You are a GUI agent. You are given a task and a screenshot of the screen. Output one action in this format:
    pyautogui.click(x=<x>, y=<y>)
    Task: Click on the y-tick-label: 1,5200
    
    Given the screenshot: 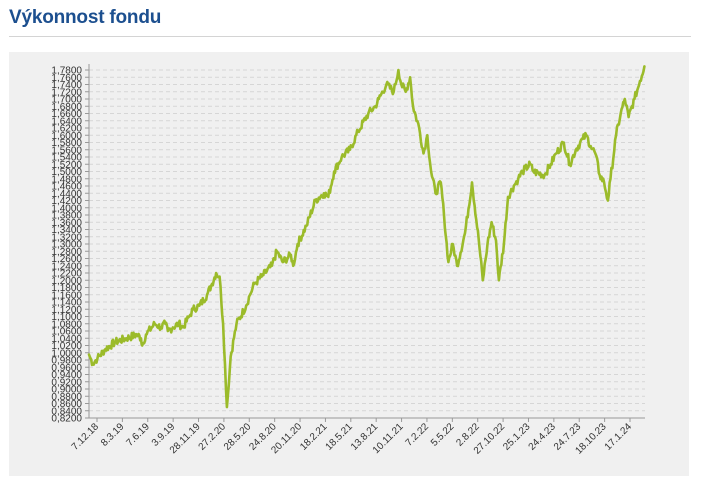 What is the action you would take?
    pyautogui.click(x=66, y=165)
    